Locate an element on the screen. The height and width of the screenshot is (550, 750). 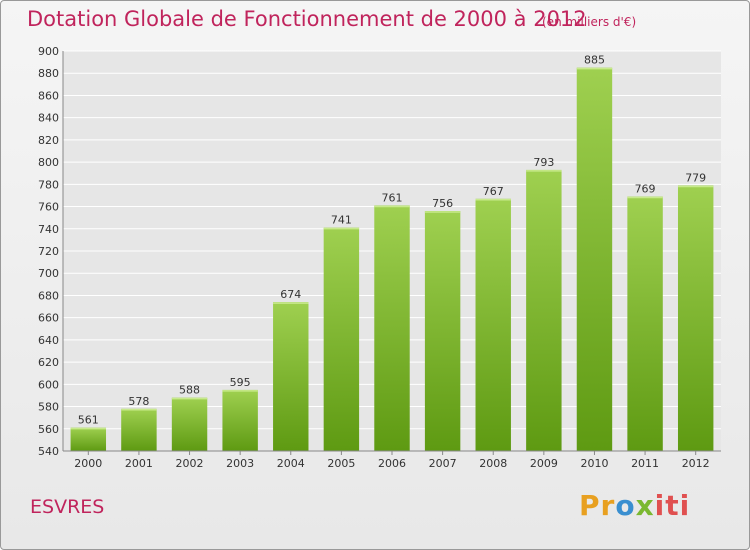
bar-2007 is located at coordinates (442, 331).